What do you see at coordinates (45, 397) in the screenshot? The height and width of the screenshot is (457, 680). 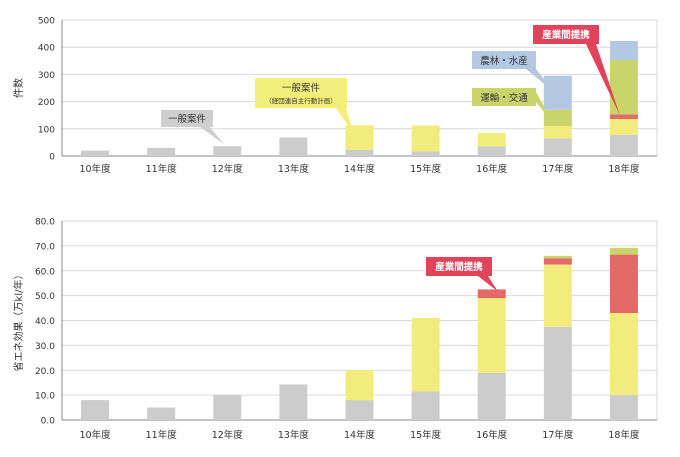 I see `y-tick-label: 10.0` at bounding box center [45, 397].